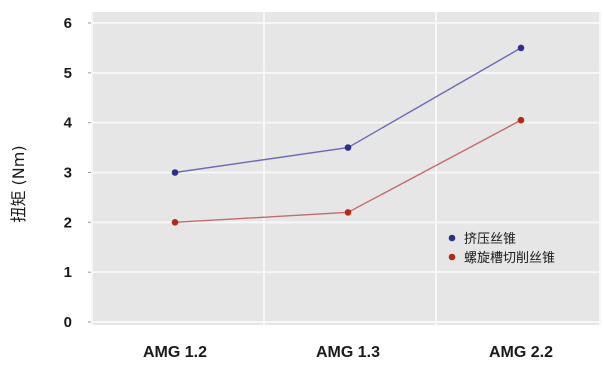  What do you see at coordinates (490, 239) in the screenshot?
I see `legend-label: 挤压丝锥` at bounding box center [490, 239].